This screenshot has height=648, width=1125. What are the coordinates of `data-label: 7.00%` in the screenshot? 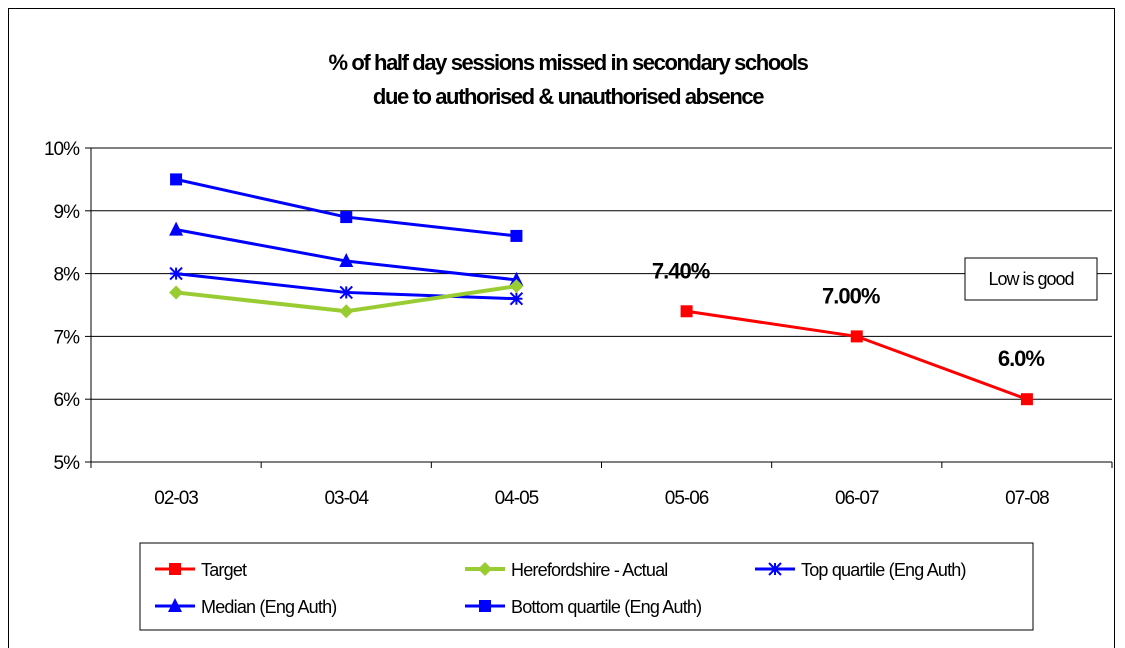 It's located at (851, 295).